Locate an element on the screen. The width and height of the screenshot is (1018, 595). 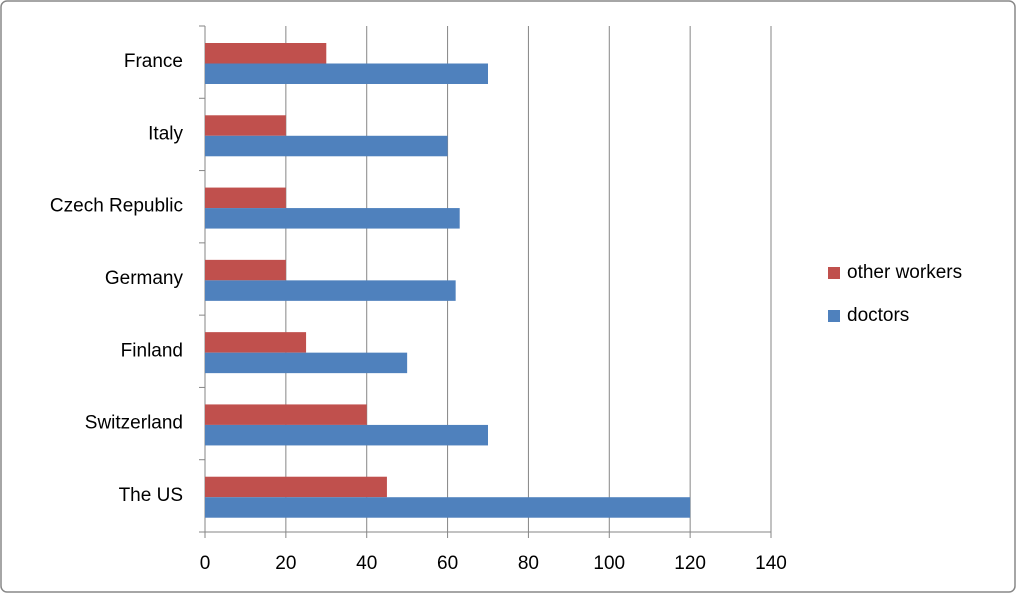
legend-label: other workers is located at coordinates (904, 272).